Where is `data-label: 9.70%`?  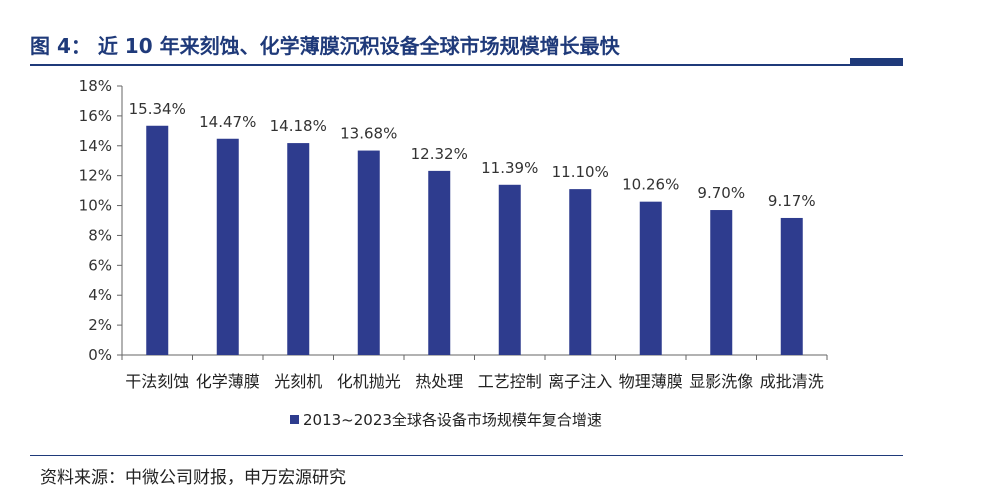
data-label: 9.70% is located at coordinates (721, 193).